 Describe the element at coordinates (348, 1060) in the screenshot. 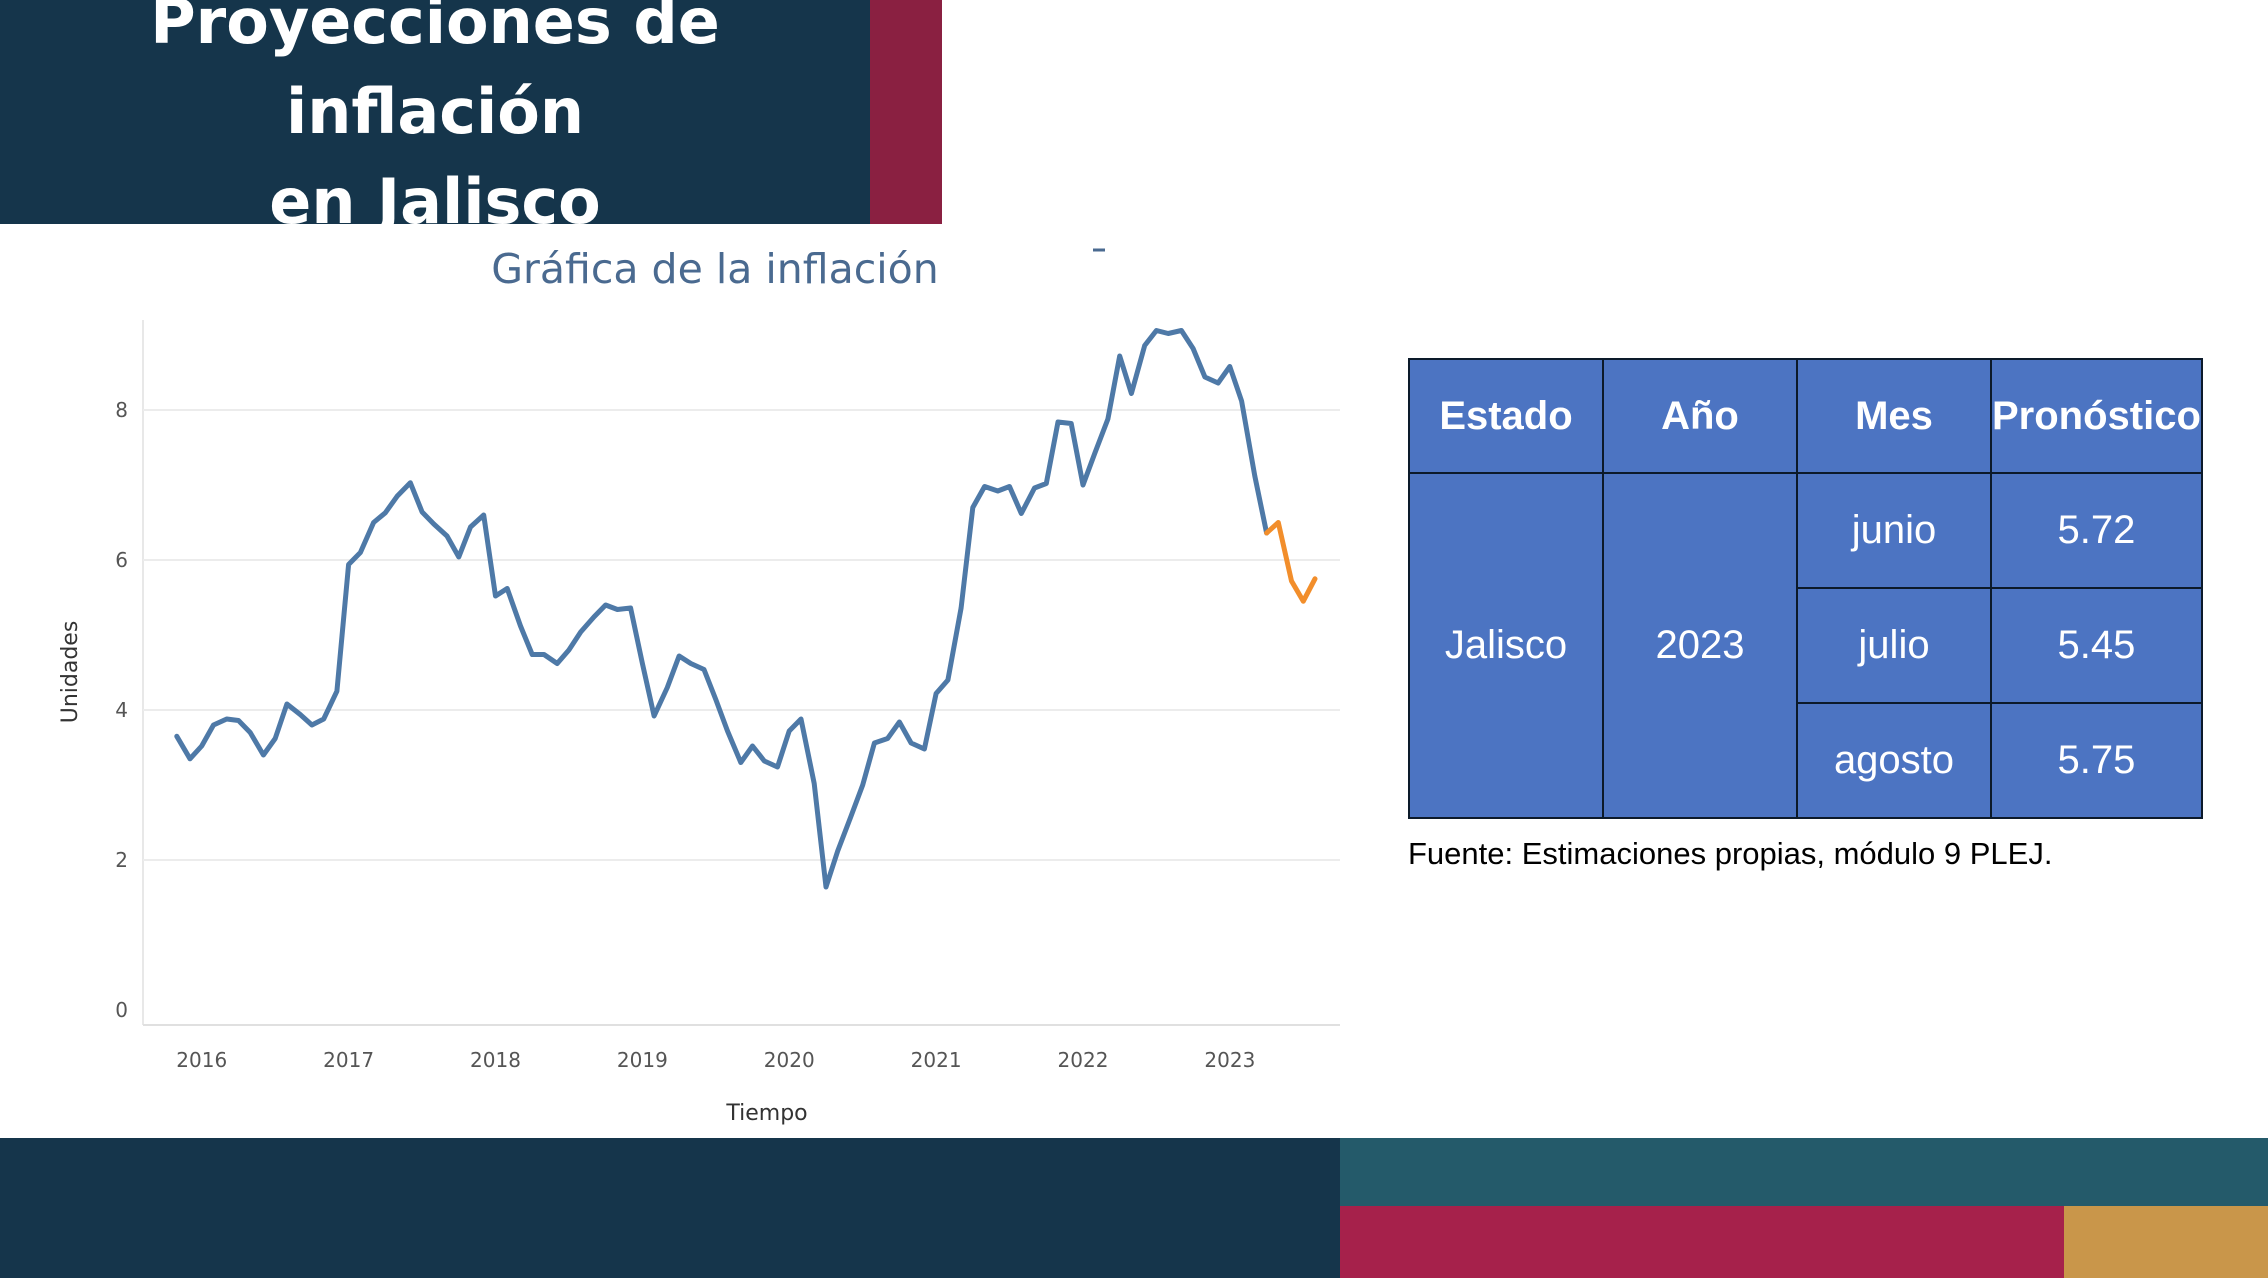

I see `x-tick-label: 2017` at that location.